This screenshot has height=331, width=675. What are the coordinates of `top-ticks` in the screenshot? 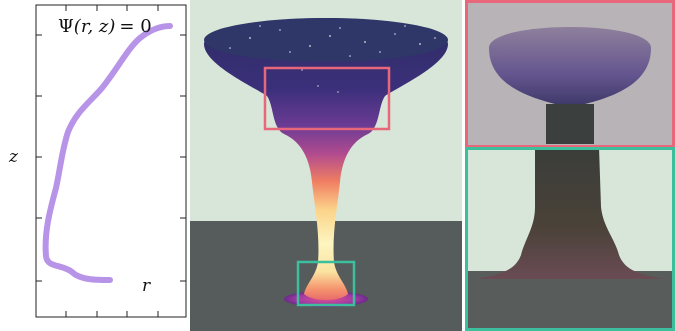 It's located at (112, 8).